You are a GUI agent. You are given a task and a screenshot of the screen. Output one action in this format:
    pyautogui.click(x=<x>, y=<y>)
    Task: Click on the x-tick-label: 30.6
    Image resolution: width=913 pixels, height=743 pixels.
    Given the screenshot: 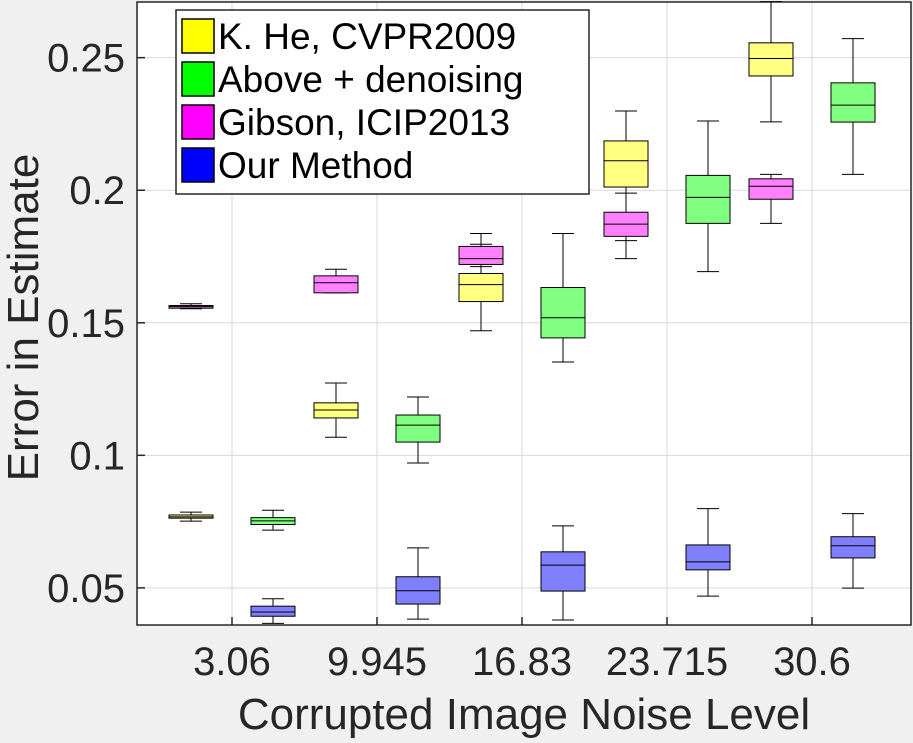 What is the action you would take?
    pyautogui.click(x=812, y=662)
    